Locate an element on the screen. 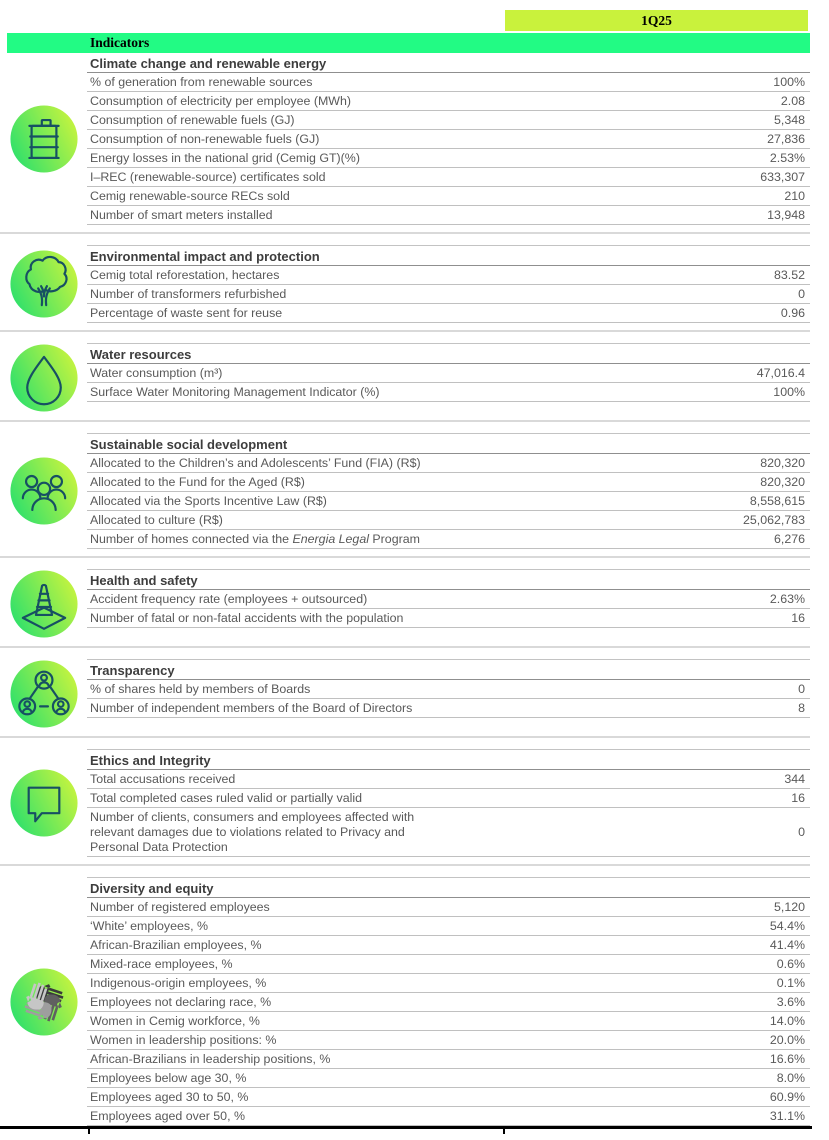 The height and width of the screenshot is (1140, 829). period-column-header: 1Q25 is located at coordinates (656, 20).